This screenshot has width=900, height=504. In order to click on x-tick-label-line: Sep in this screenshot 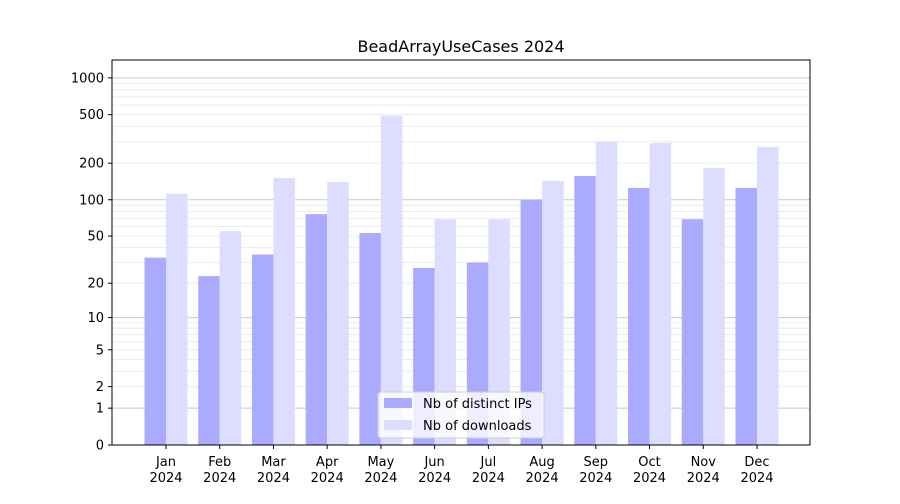, I will do `click(596, 462)`.